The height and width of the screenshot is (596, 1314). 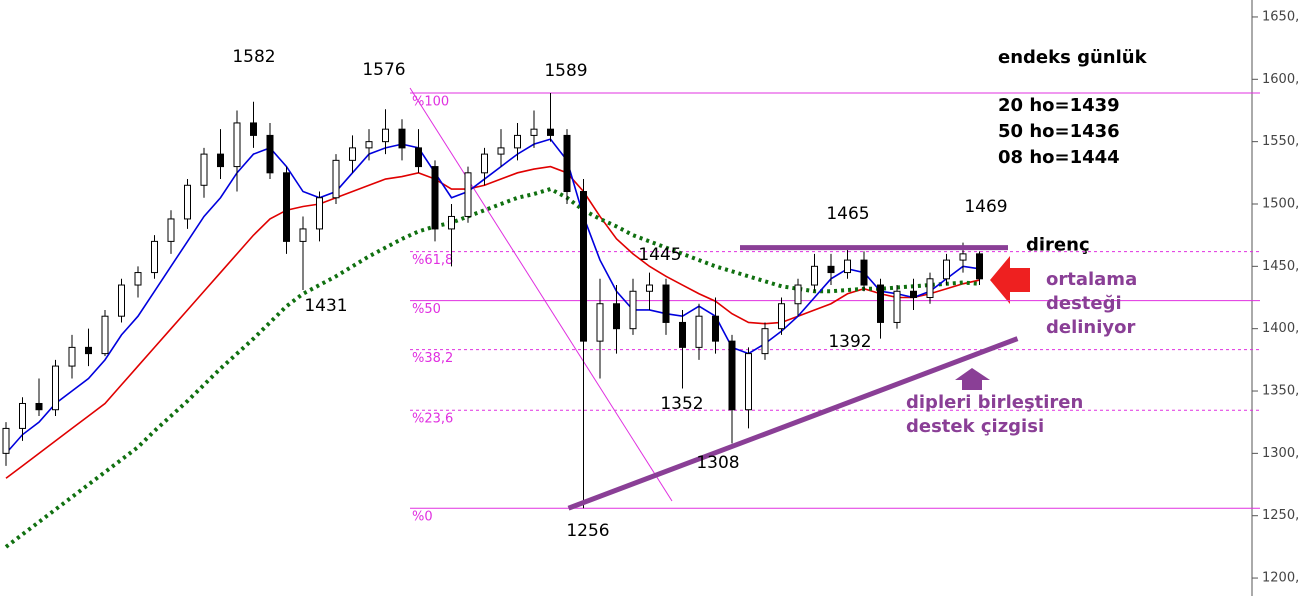 What do you see at coordinates (426, 309) in the screenshot?
I see `fib-label: %50` at bounding box center [426, 309].